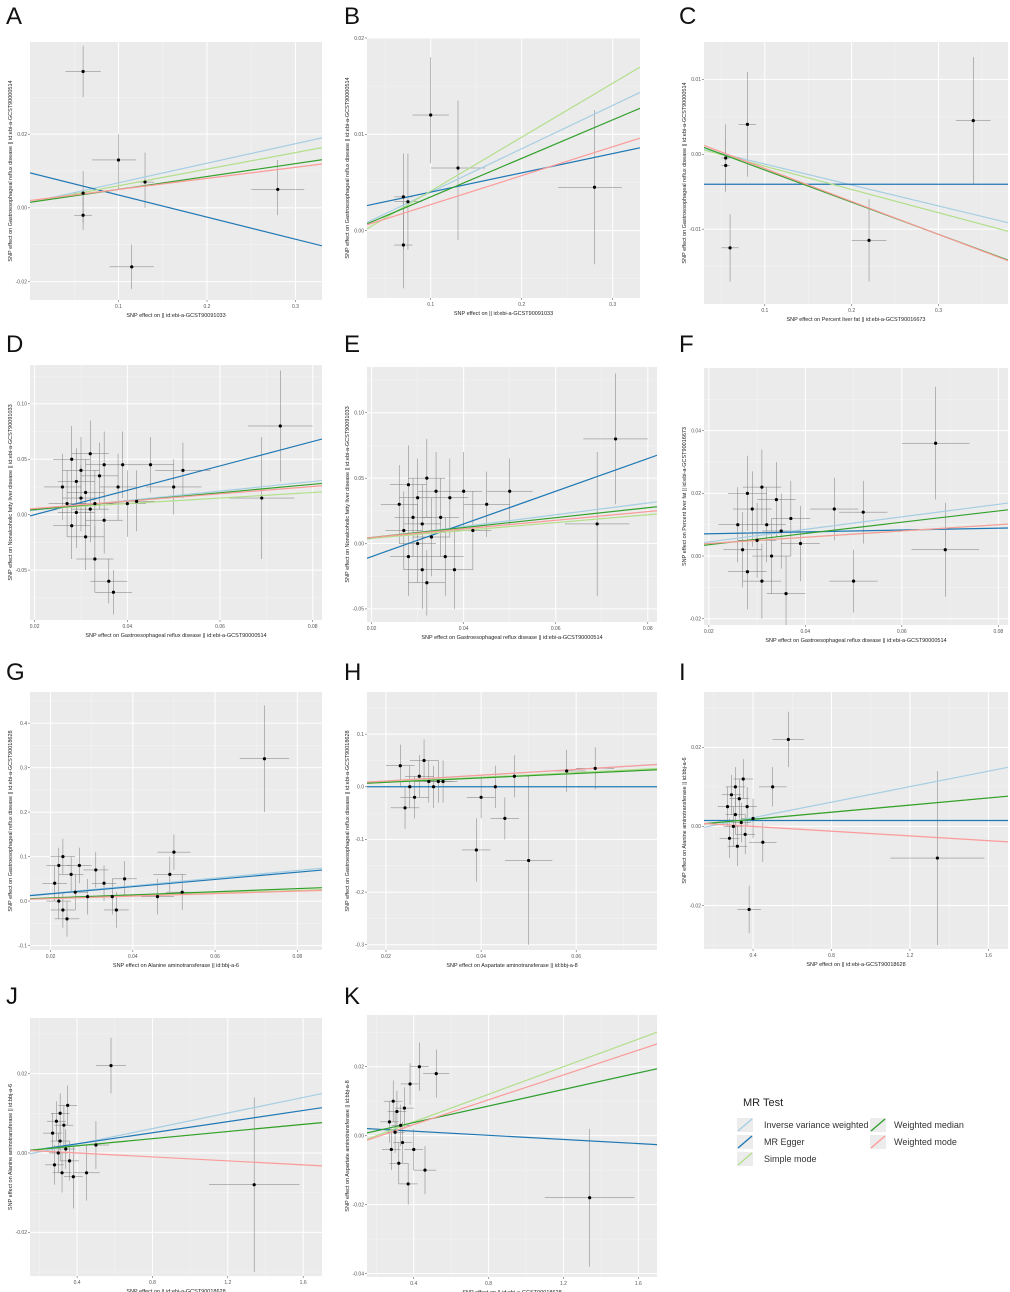 Image resolution: width=1010 pixels, height=1292 pixels. What do you see at coordinates (988, 956) in the screenshot?
I see `x-tick-label: 1.6` at bounding box center [988, 956].